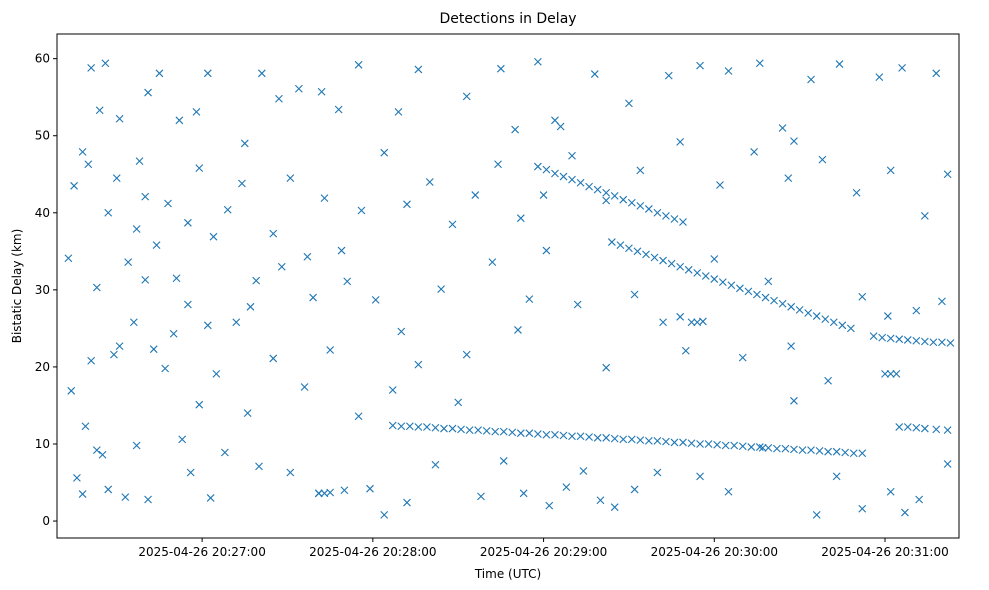 This screenshot has width=989, height=590. What do you see at coordinates (42, 59) in the screenshot?
I see `y-tick-label: 60` at bounding box center [42, 59].